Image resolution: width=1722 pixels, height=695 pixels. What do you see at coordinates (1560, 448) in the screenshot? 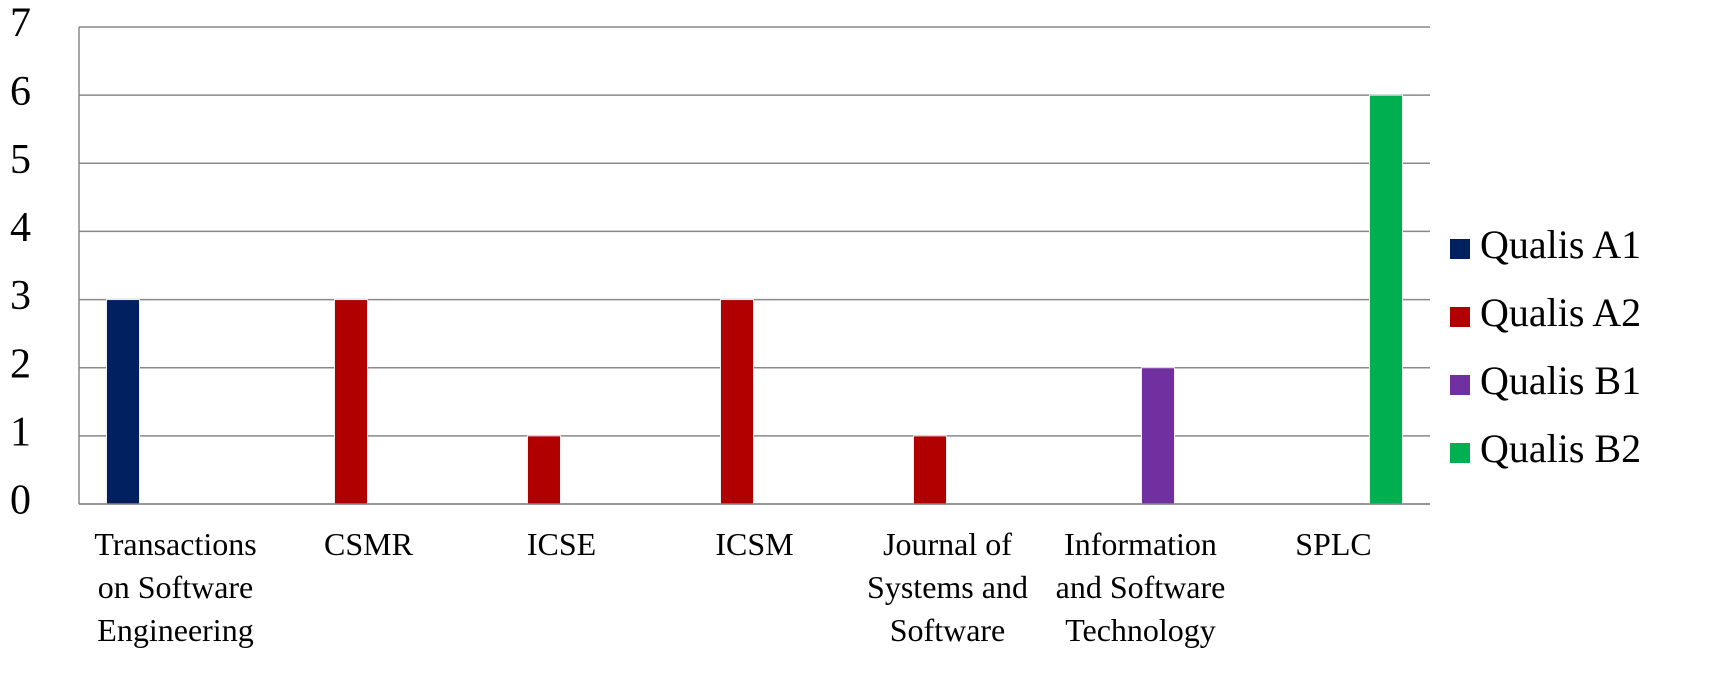
I see `legend-label: Qualis B2` at bounding box center [1560, 448].